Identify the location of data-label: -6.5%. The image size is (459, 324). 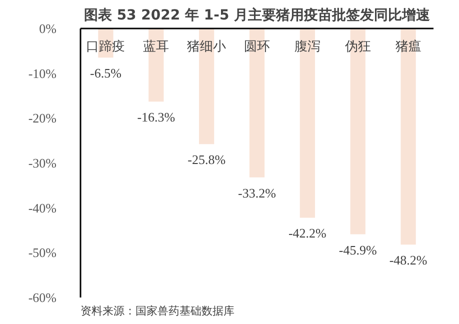
(106, 73).